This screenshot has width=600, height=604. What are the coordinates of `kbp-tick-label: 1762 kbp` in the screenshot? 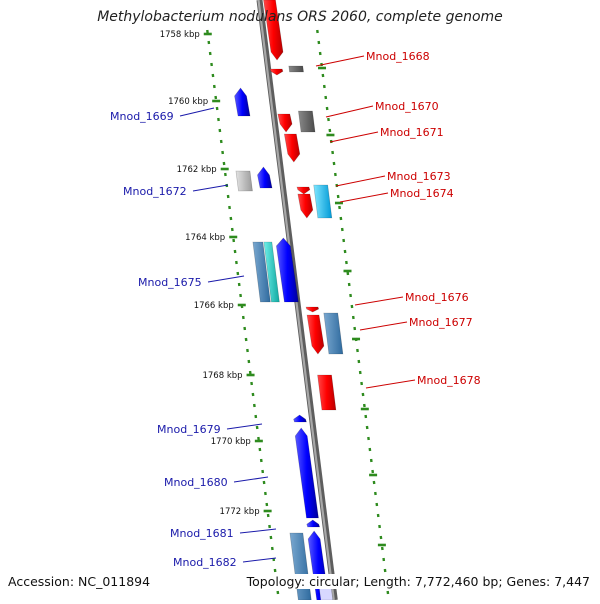 It's located at (197, 170).